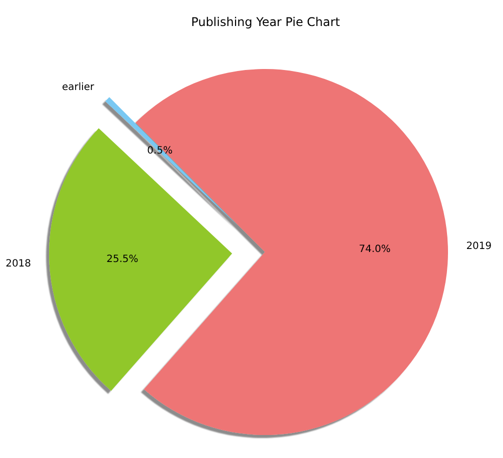 The height and width of the screenshot is (458, 503). Describe the element at coordinates (19, 264) in the screenshot. I see `slice-label: 2018` at that location.